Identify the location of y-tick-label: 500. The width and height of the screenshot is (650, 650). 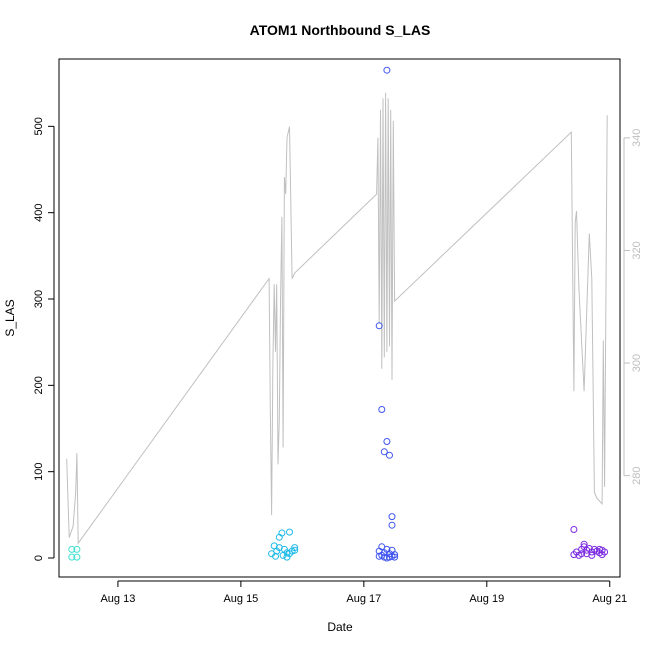
(39, 126).